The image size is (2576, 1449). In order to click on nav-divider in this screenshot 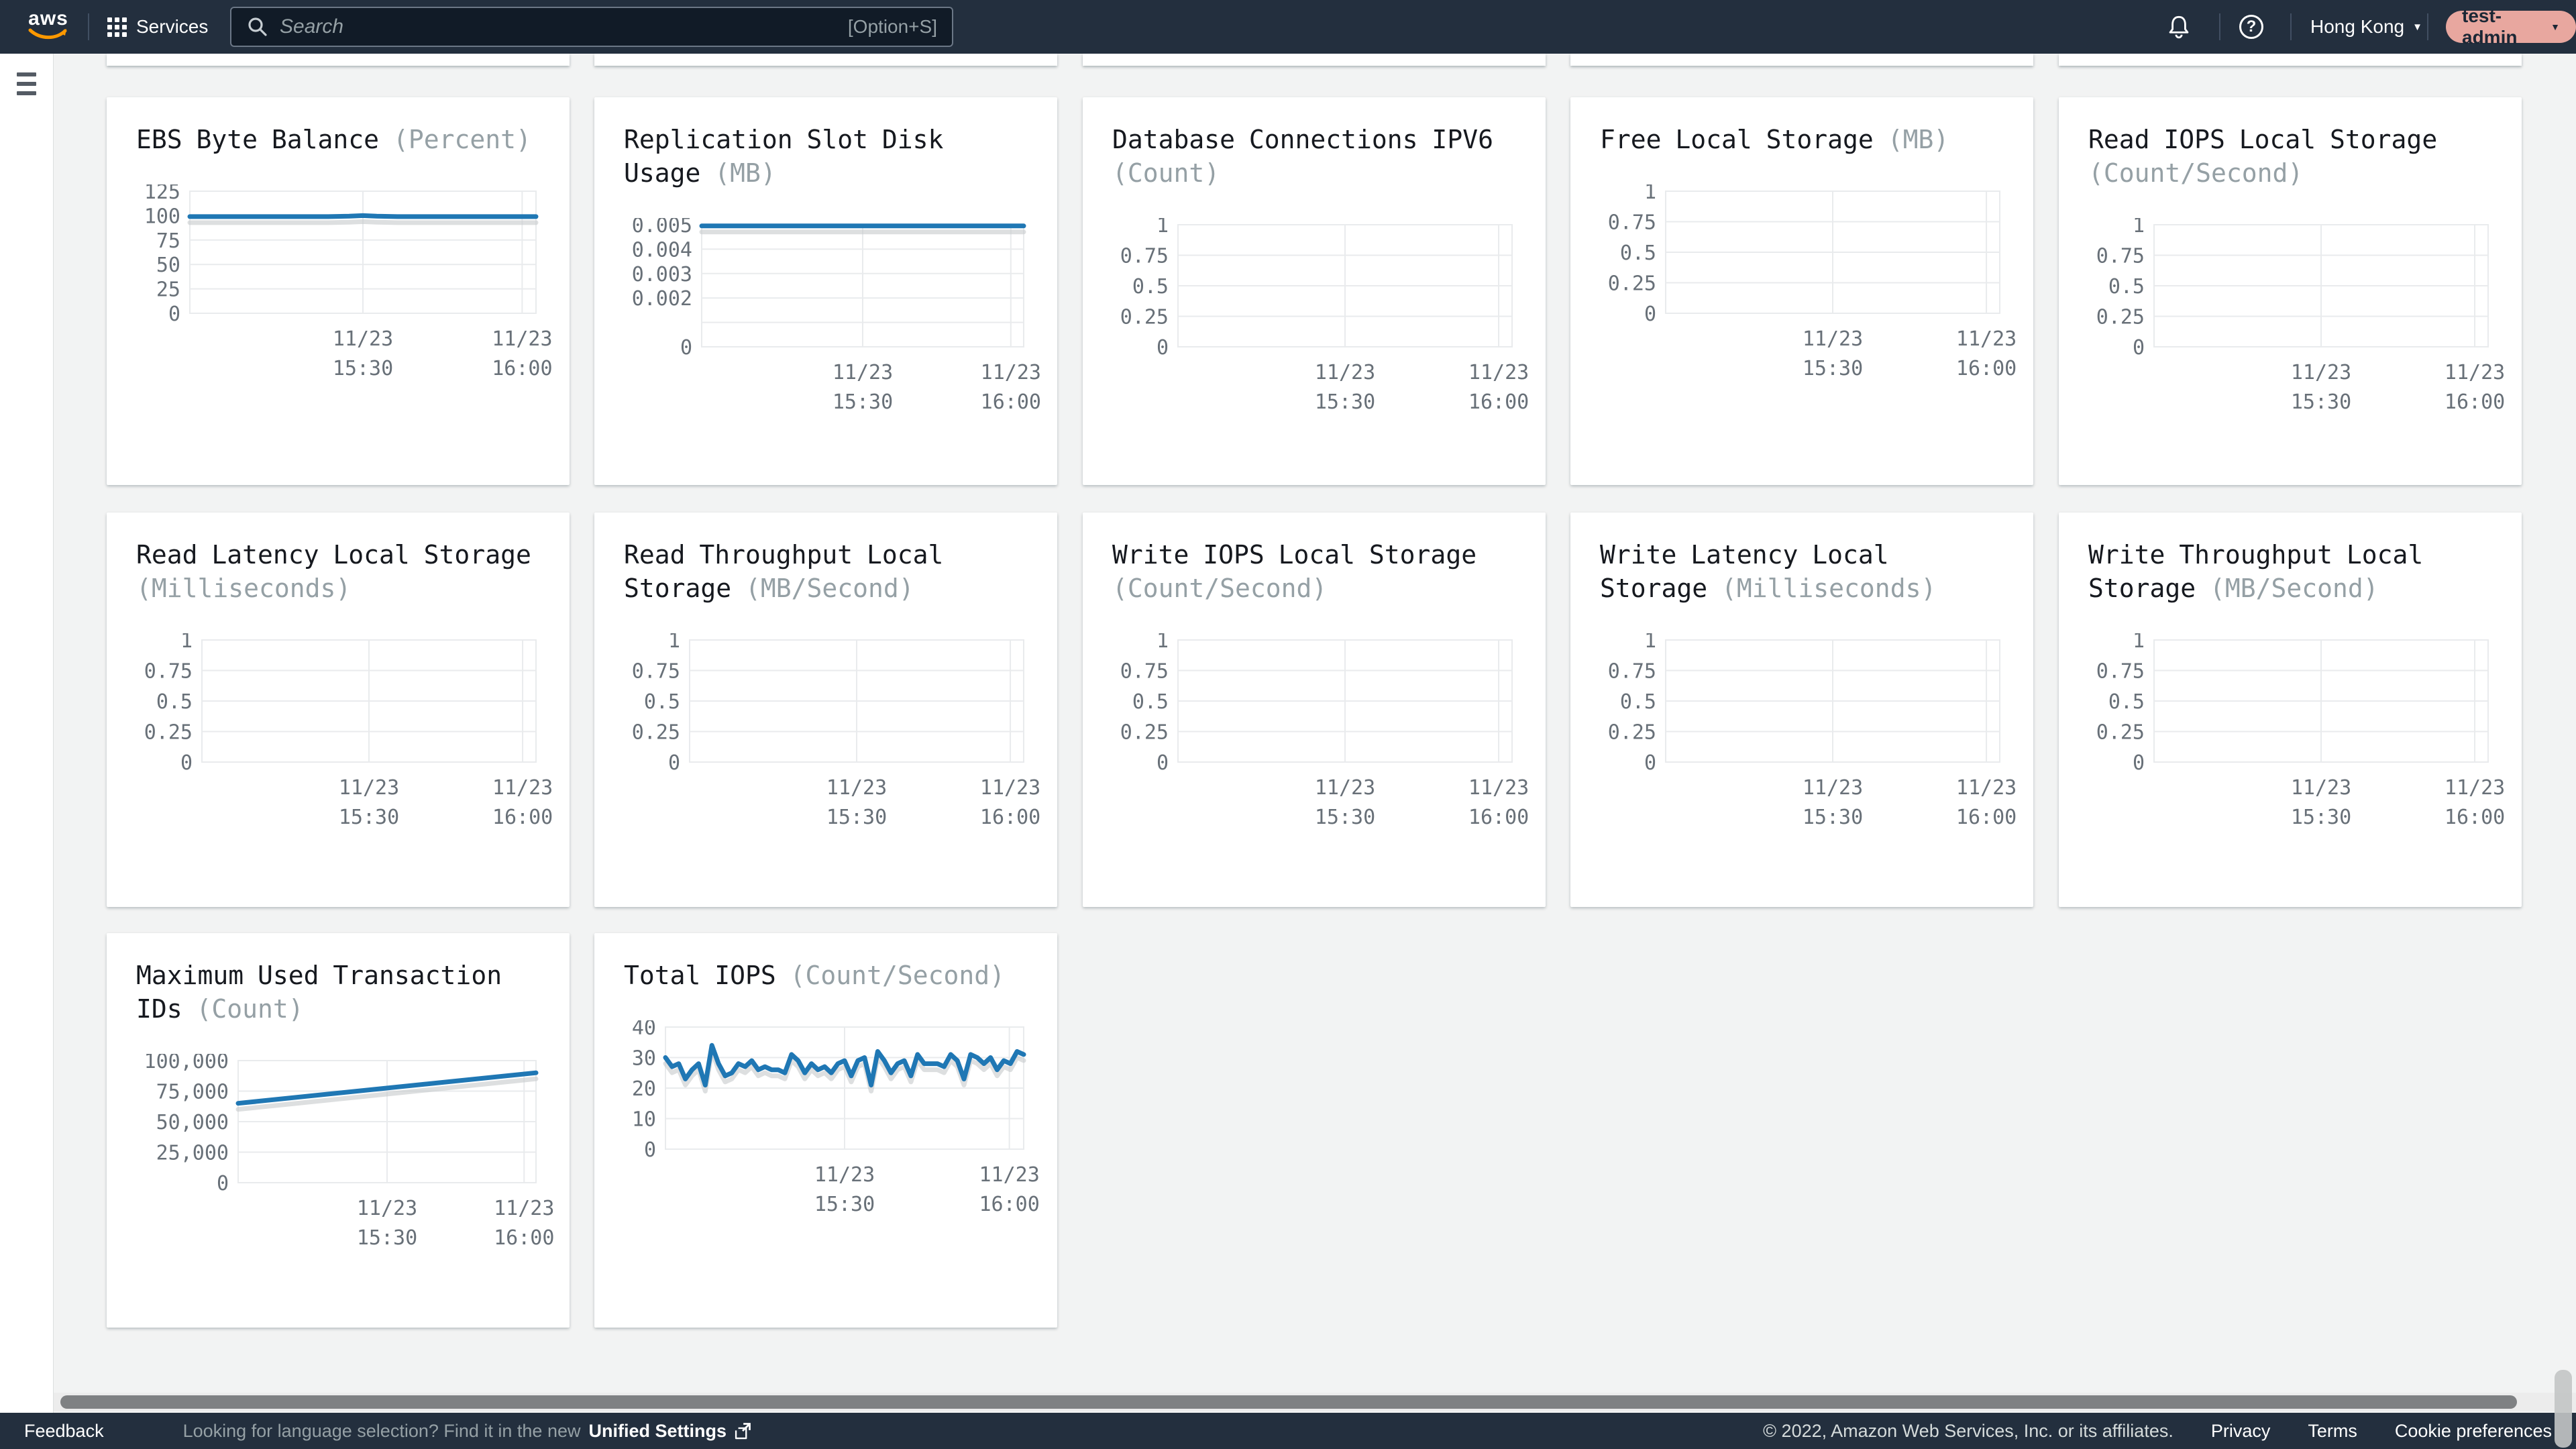, I will do `click(2219, 26)`.